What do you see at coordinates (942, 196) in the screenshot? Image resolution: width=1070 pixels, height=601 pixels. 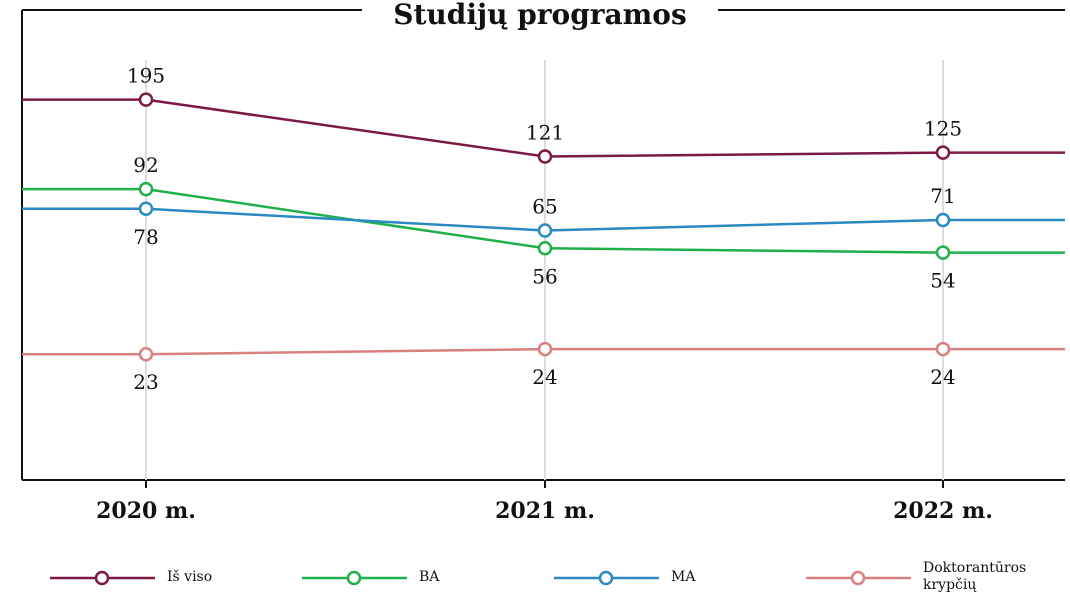 I see `data-label: 71` at bounding box center [942, 196].